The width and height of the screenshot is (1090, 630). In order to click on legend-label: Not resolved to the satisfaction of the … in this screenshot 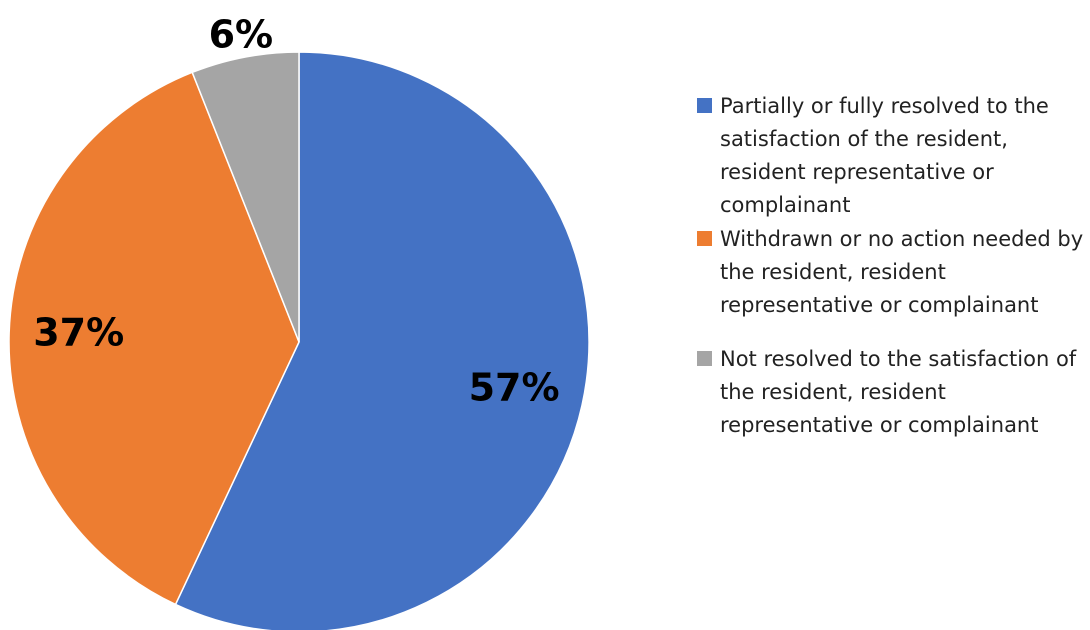, I will do `click(898, 392)`.